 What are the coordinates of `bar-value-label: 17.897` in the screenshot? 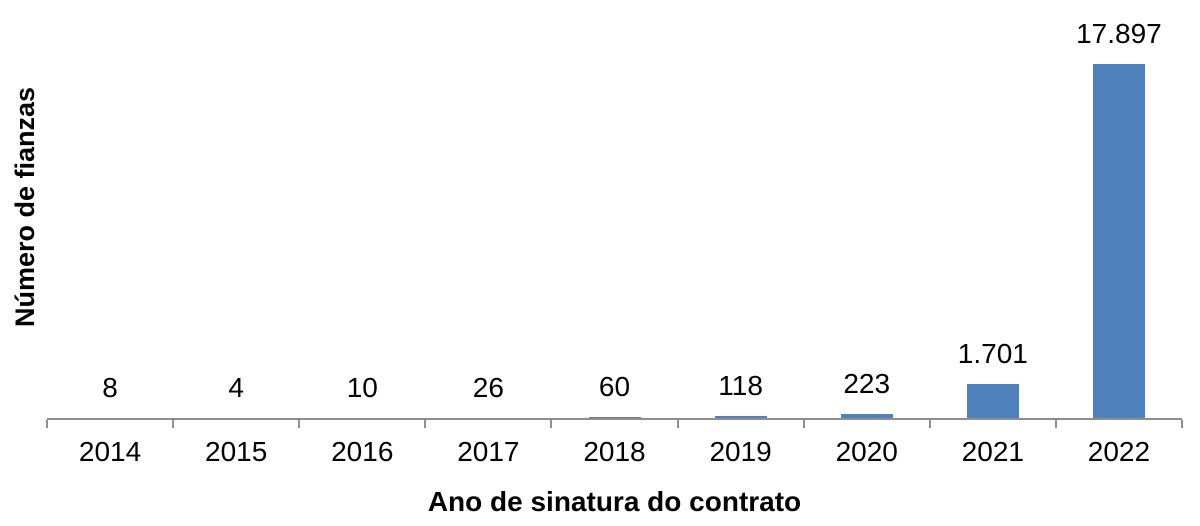 It's located at (1119, 33).